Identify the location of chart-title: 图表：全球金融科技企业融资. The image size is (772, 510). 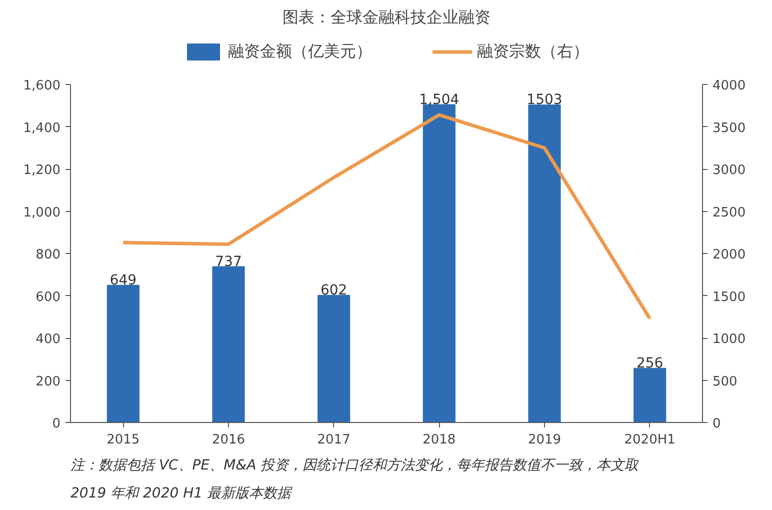
(386, 17).